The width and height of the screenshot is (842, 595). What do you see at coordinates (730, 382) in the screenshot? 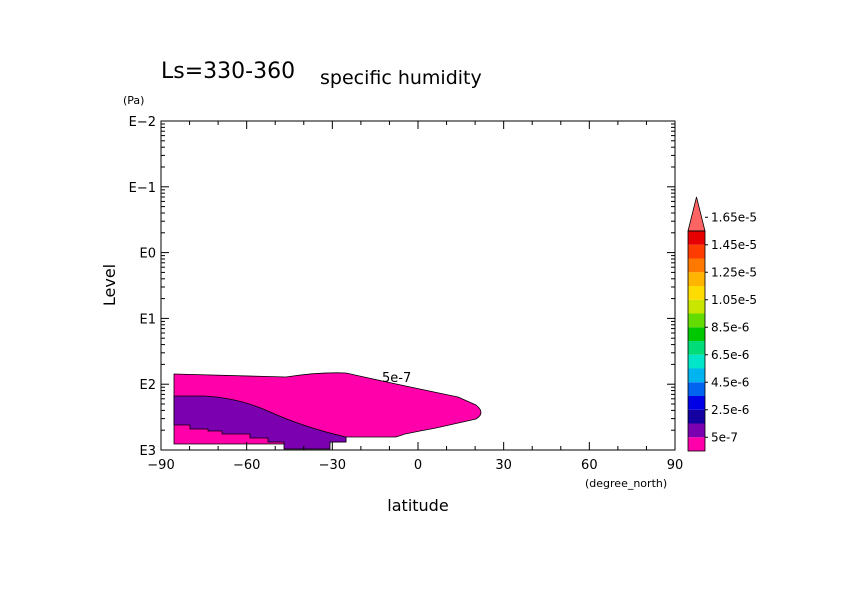
I see `colorbar-label: 4.5e-6` at bounding box center [730, 382].